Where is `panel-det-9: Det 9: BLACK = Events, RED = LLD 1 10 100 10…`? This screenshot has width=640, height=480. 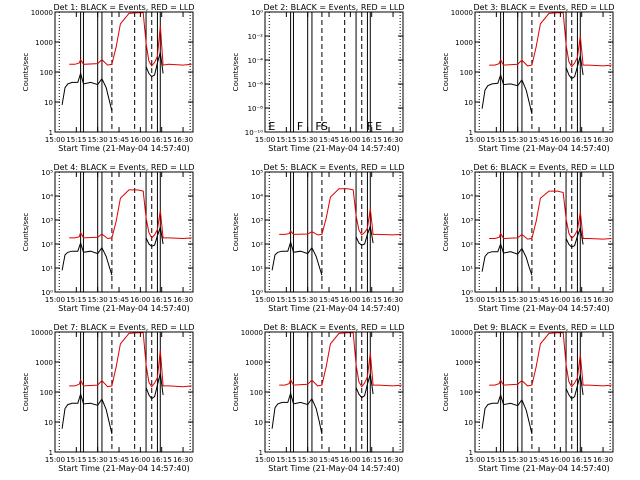 panel-det-9: Det 9: BLACK = Events, RED = LLD 1 10 100 10… is located at coordinates (528, 398).